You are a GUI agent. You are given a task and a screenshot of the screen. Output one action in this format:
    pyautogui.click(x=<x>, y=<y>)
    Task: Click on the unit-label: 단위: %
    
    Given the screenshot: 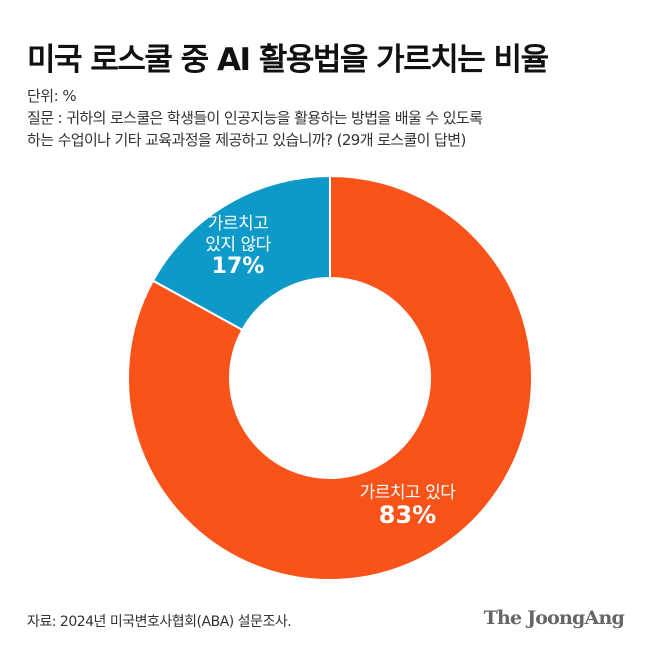 What is the action you would take?
    pyautogui.click(x=52, y=96)
    